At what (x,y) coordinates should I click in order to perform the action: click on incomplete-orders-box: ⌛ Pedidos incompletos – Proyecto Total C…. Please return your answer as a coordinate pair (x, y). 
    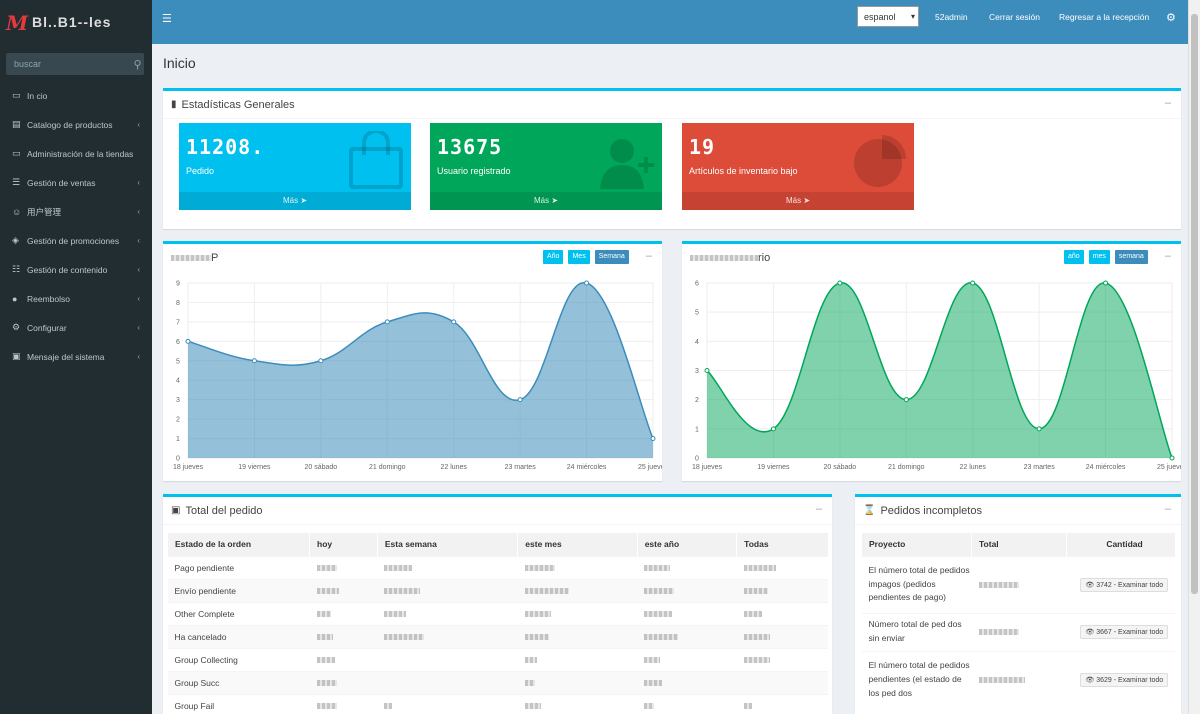
    Looking at the image, I should click on (1018, 604).